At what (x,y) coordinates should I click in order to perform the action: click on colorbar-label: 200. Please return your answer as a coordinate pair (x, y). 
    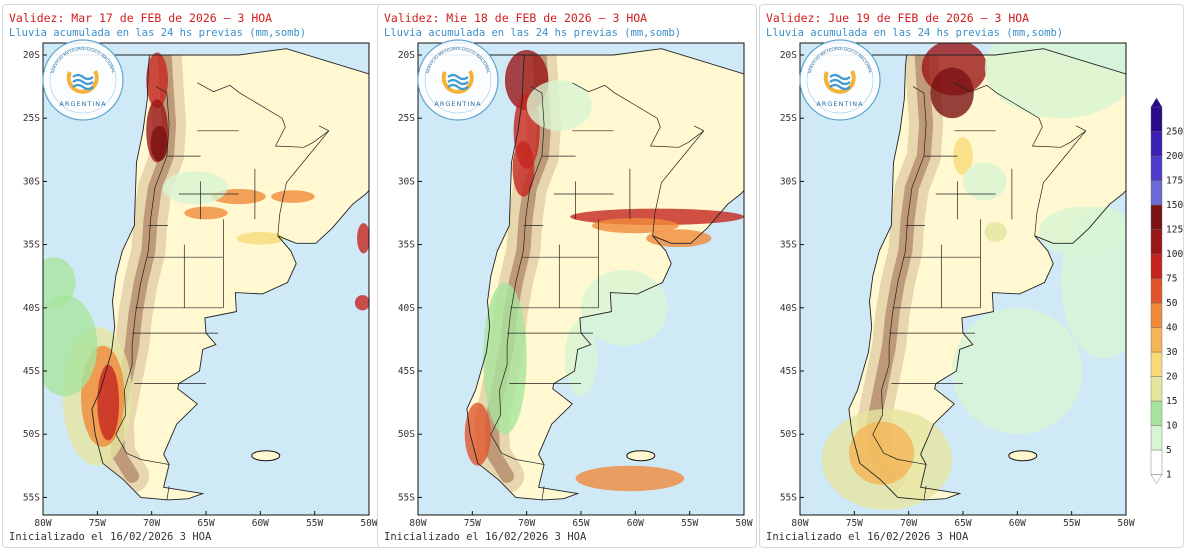
    Looking at the image, I should click on (1174, 156).